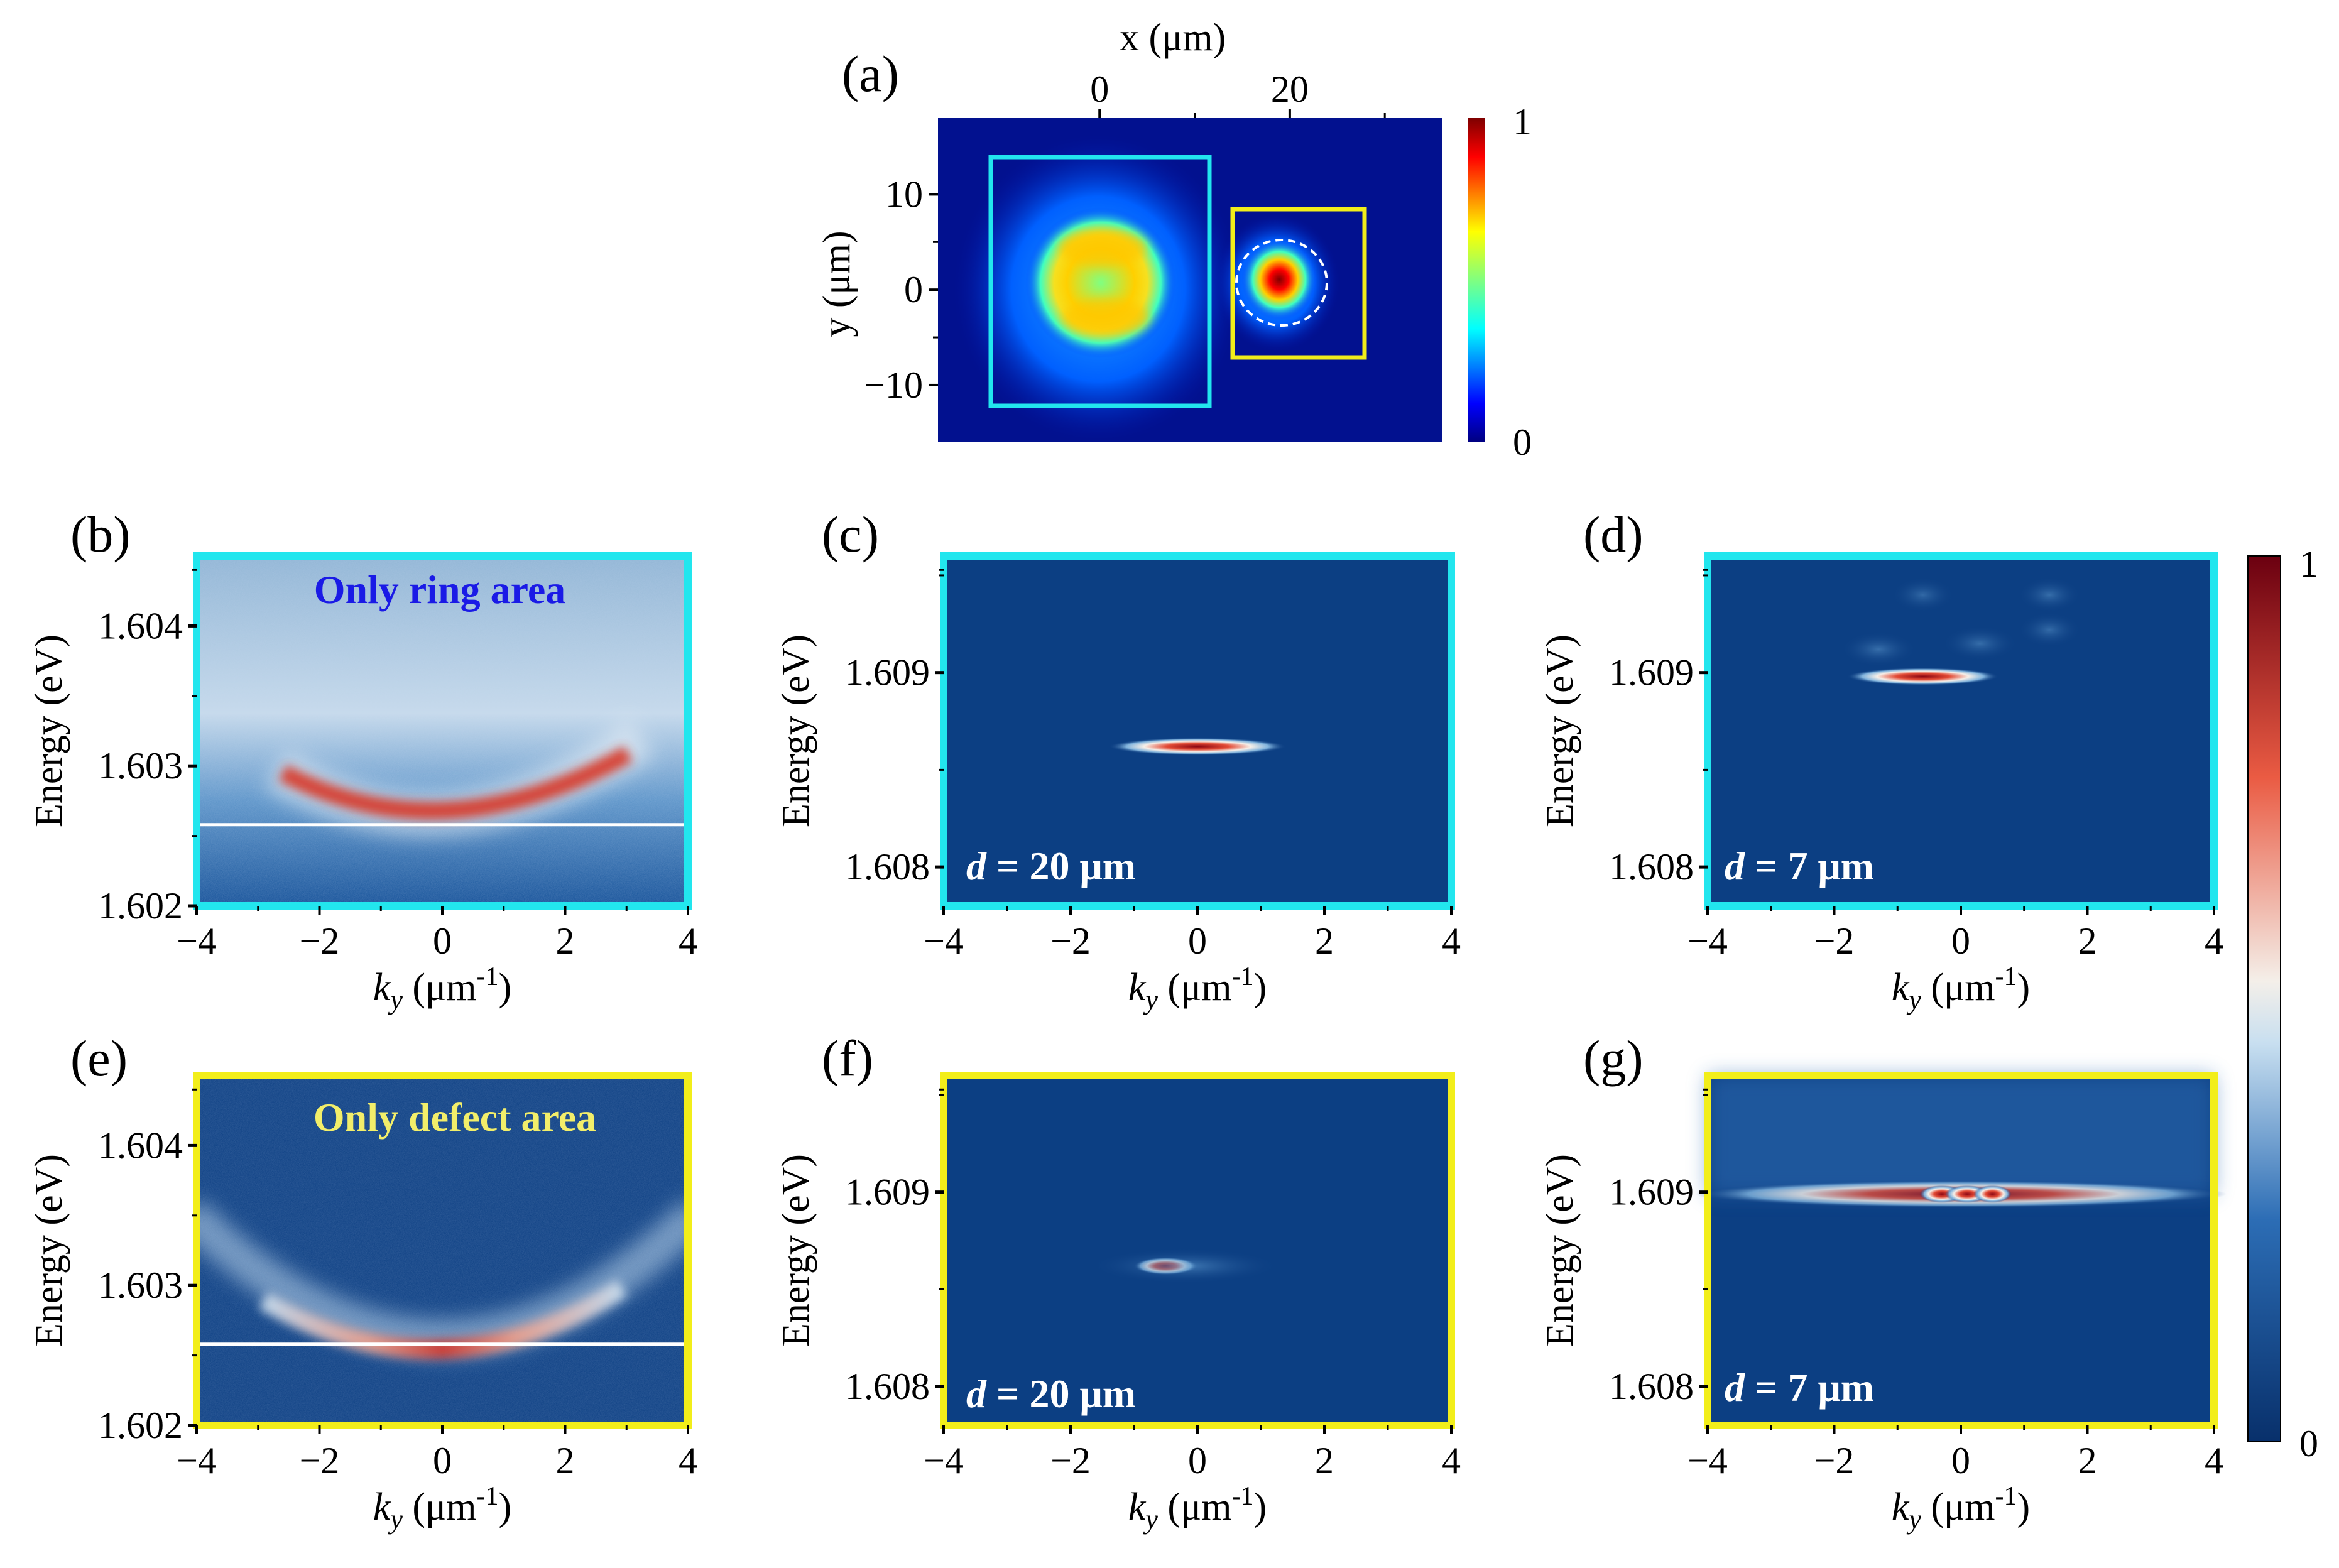  I want to click on panel-label-g: (g), so click(1613, 1058).